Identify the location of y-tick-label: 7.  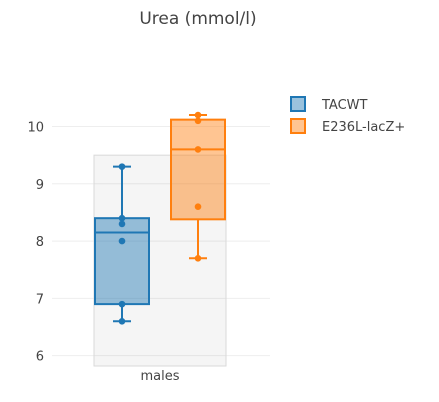
(40, 299).